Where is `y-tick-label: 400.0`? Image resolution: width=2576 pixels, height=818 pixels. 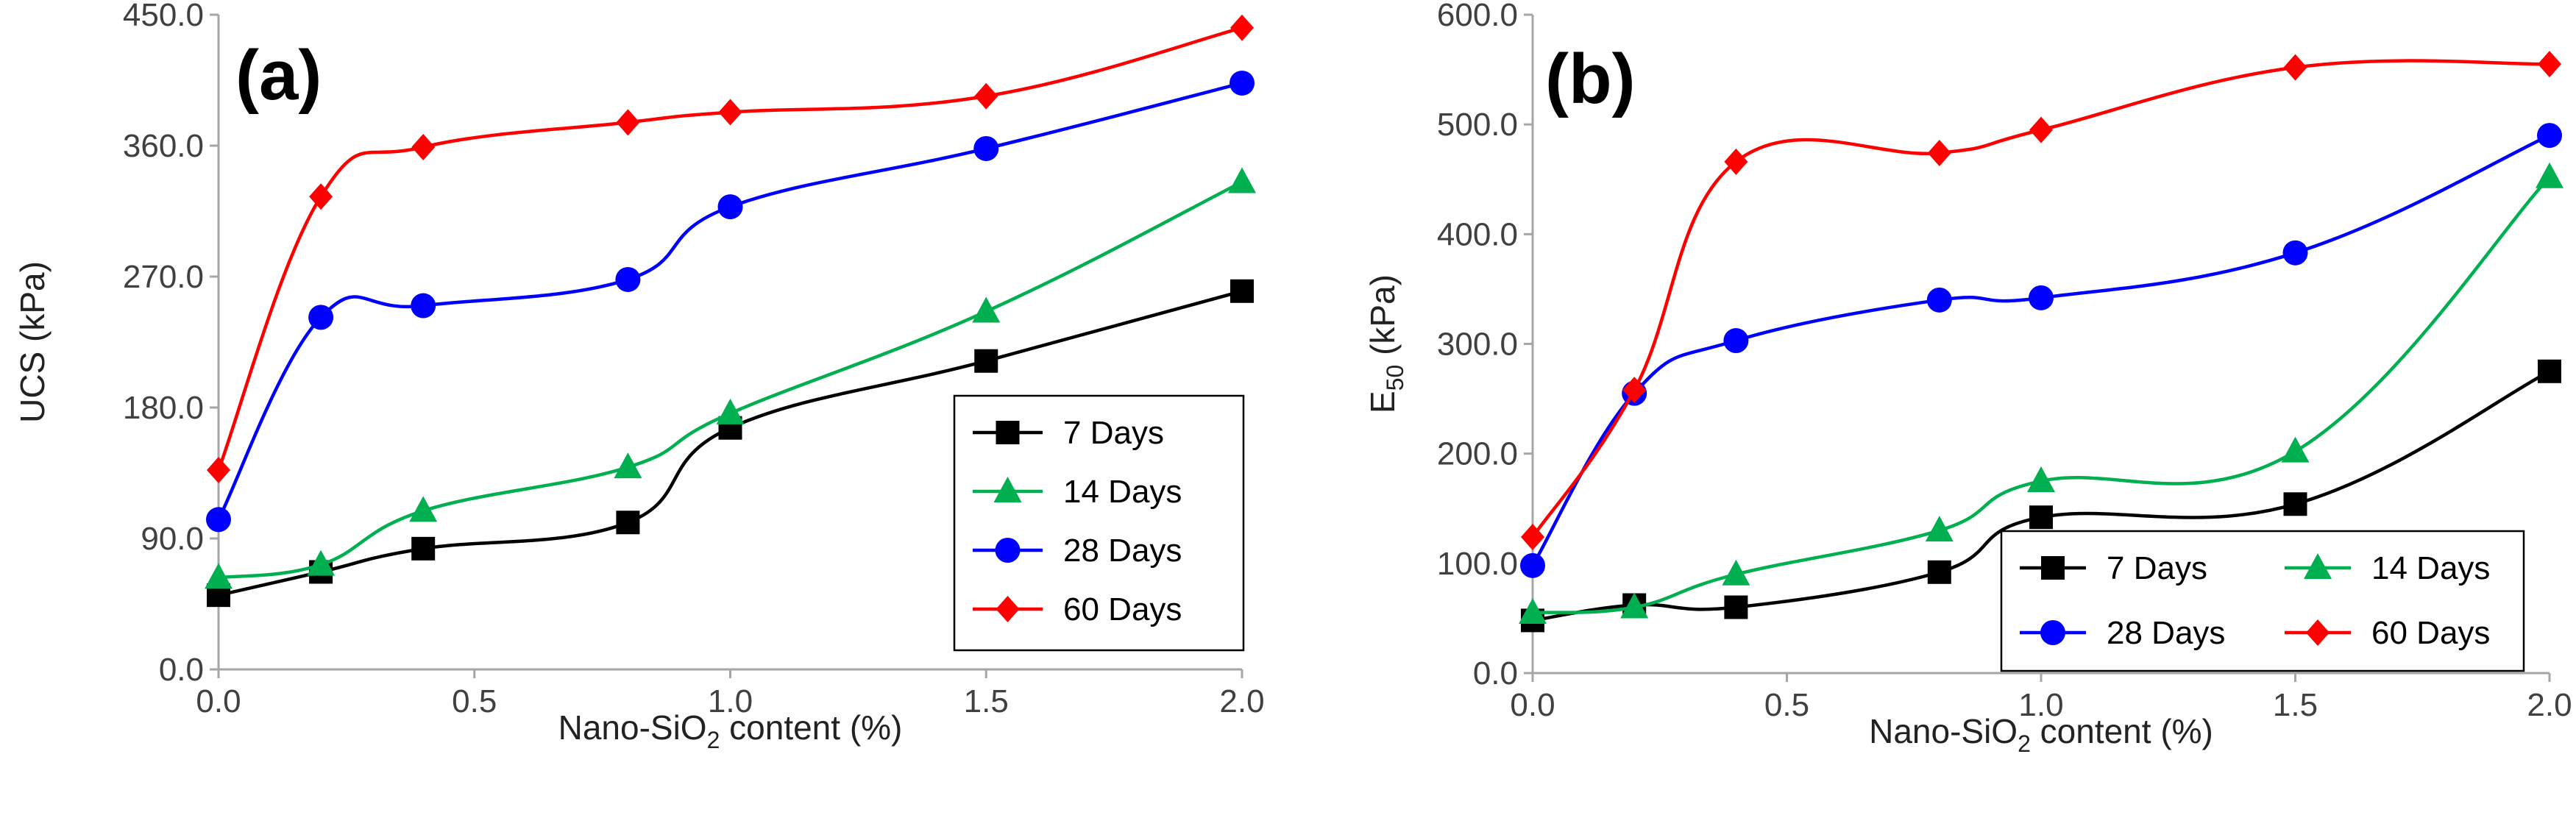 y-tick-label: 400.0 is located at coordinates (1477, 234).